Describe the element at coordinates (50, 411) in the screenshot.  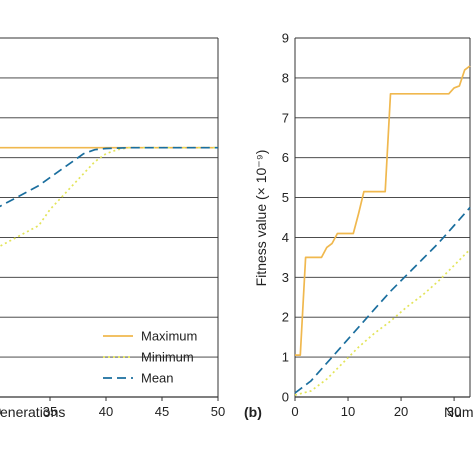
I see `panel-a-x-tick-label: 35` at that location.